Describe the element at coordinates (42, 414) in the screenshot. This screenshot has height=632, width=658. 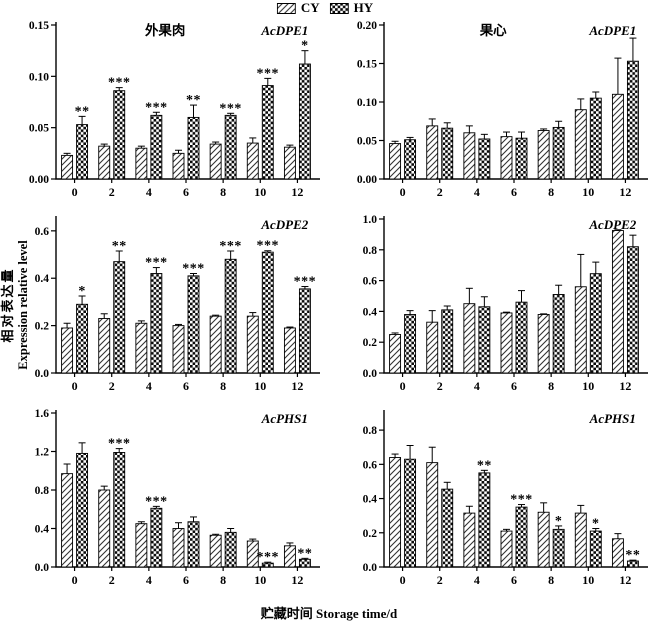
I see `svg-text: 1.6` at that location.